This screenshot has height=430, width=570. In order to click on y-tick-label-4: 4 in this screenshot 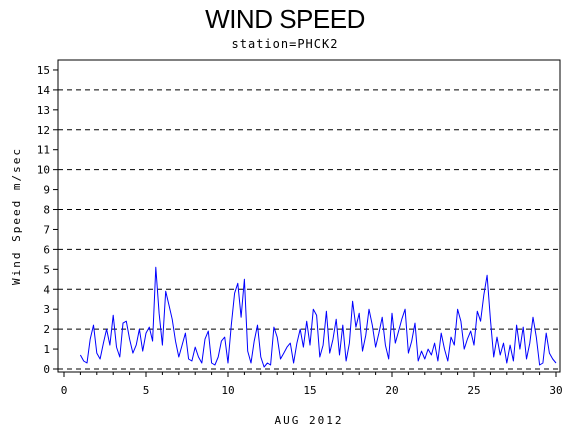, I will do `click(46, 289)`.